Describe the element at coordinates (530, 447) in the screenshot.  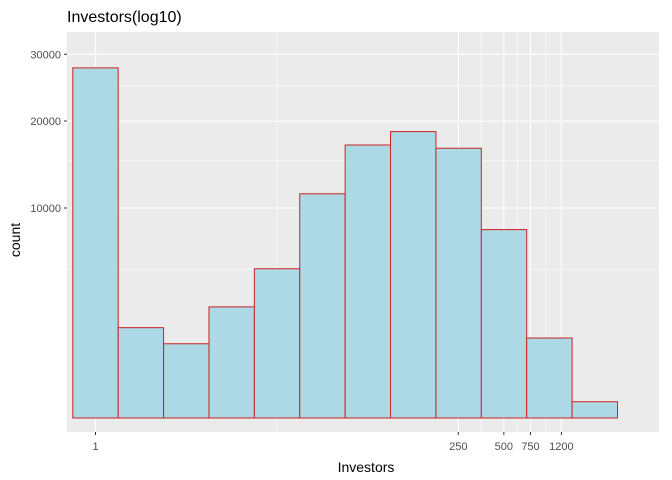
I see `x-tick-label: 750` at that location.